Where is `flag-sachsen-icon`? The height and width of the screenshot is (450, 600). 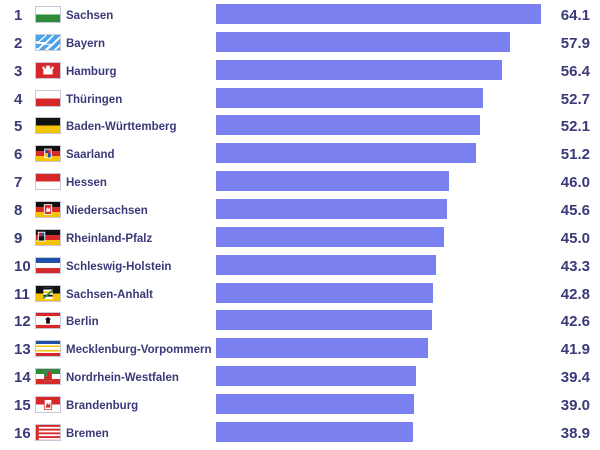 flag-sachsen-icon is located at coordinates (48, 14).